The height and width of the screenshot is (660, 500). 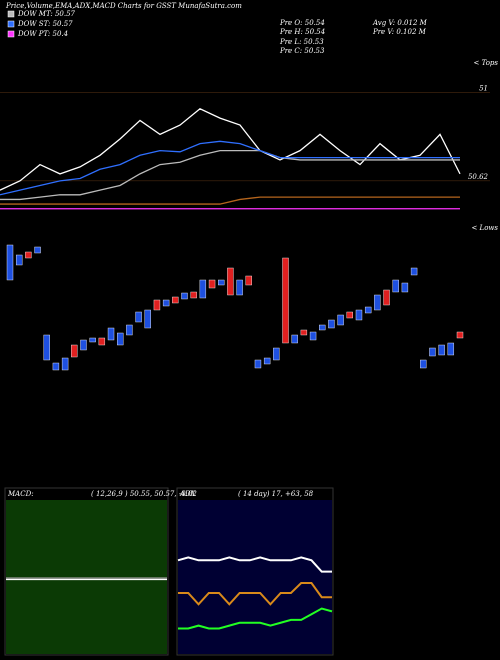 What do you see at coordinates (276, 494) in the screenshot?
I see `panel-subtitle: ( 14 day) 17, +63, 58` at bounding box center [276, 494].